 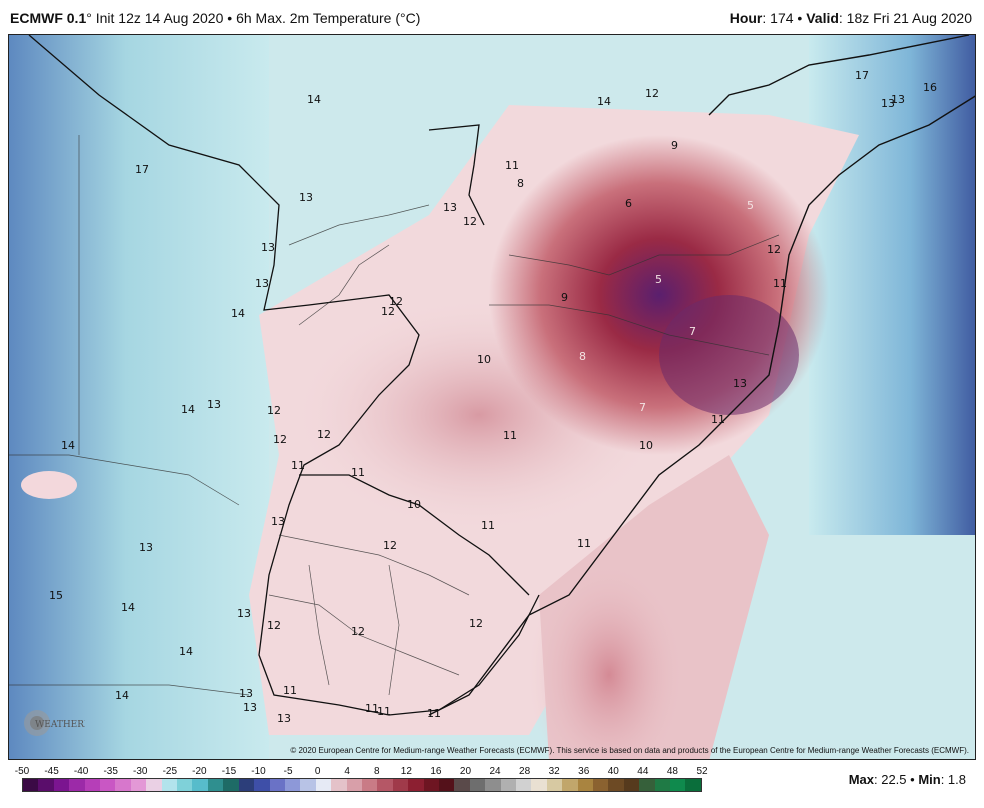 I want to click on hour-label: Hour, so click(x=746, y=18).